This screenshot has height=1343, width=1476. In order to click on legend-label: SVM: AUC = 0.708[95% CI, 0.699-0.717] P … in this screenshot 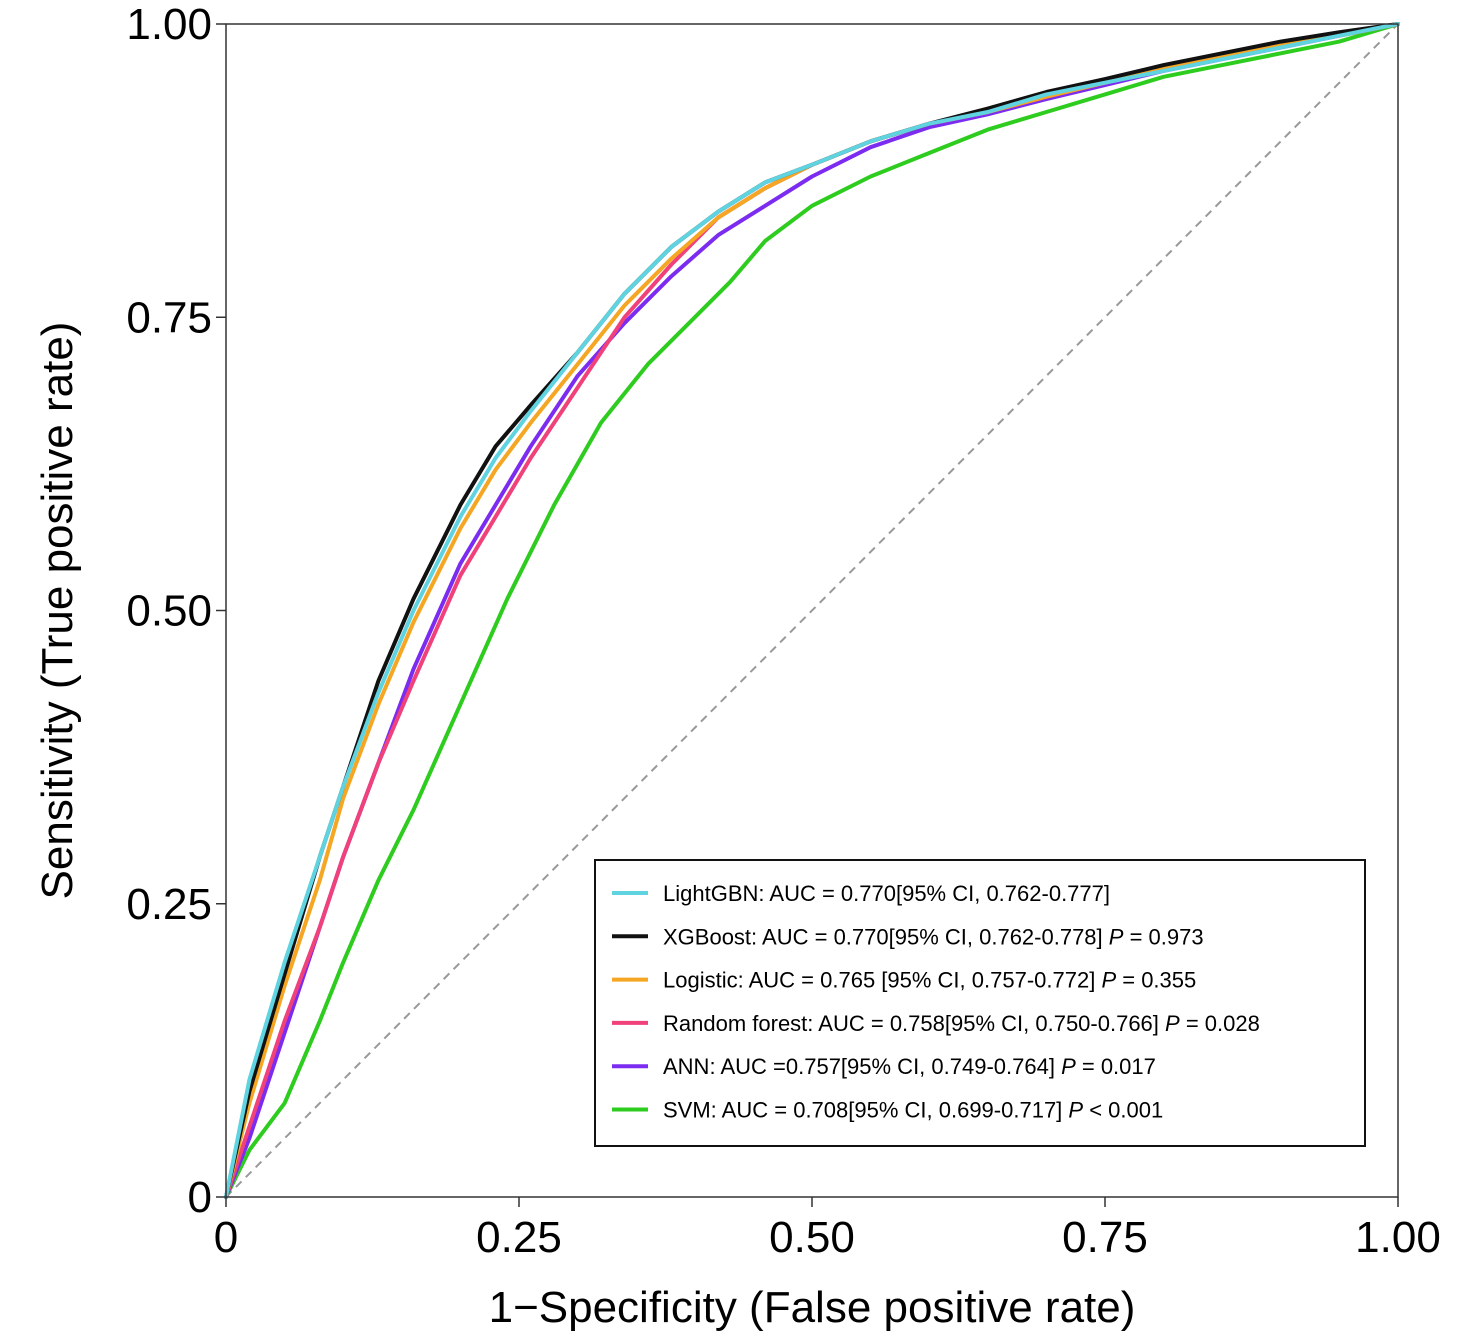, I will do `click(913, 1110)`.